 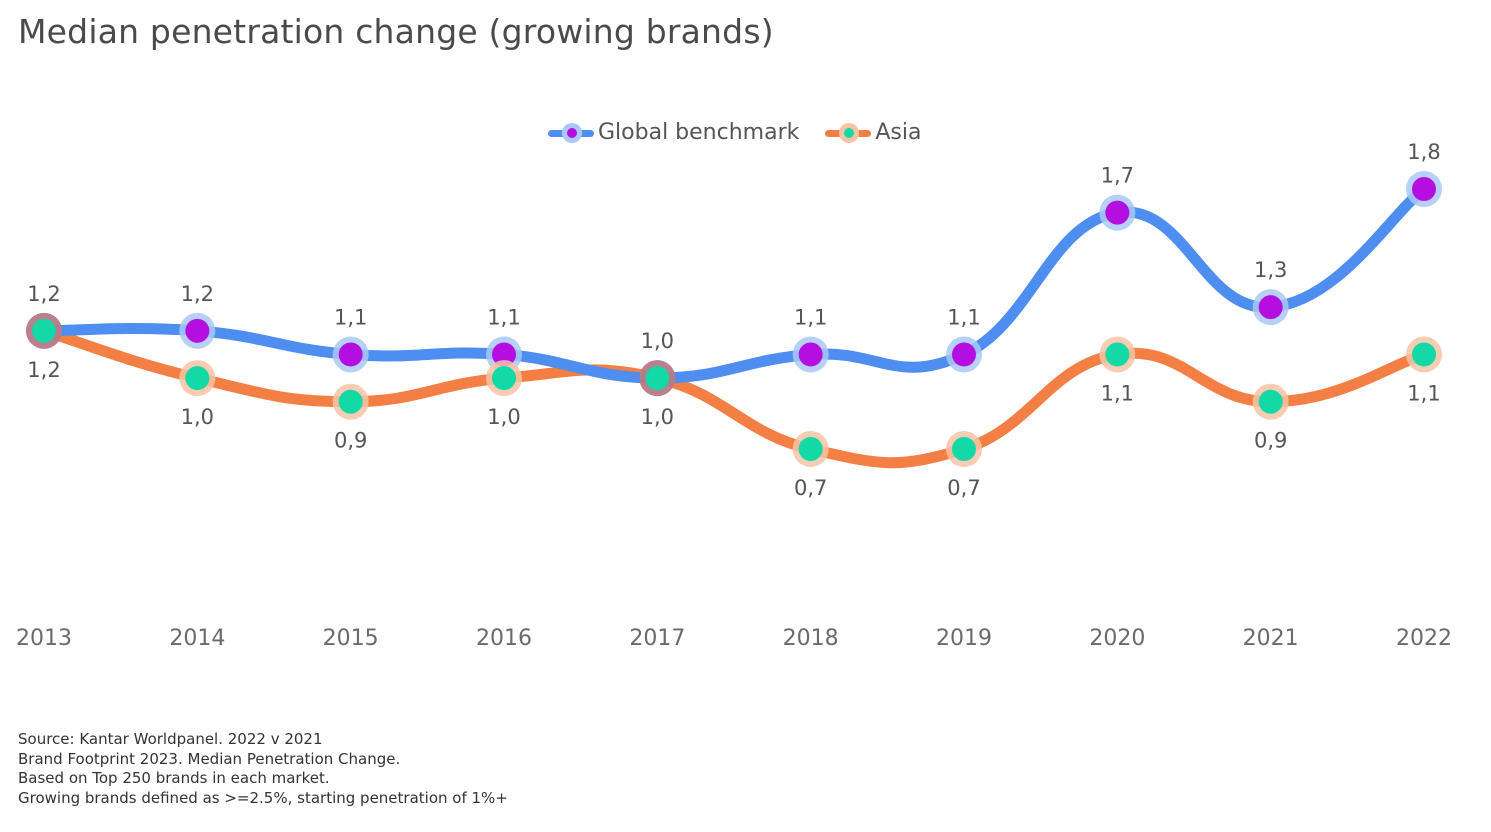 What do you see at coordinates (1117, 638) in the screenshot?
I see `x-tick-label-2020: 2020` at bounding box center [1117, 638].